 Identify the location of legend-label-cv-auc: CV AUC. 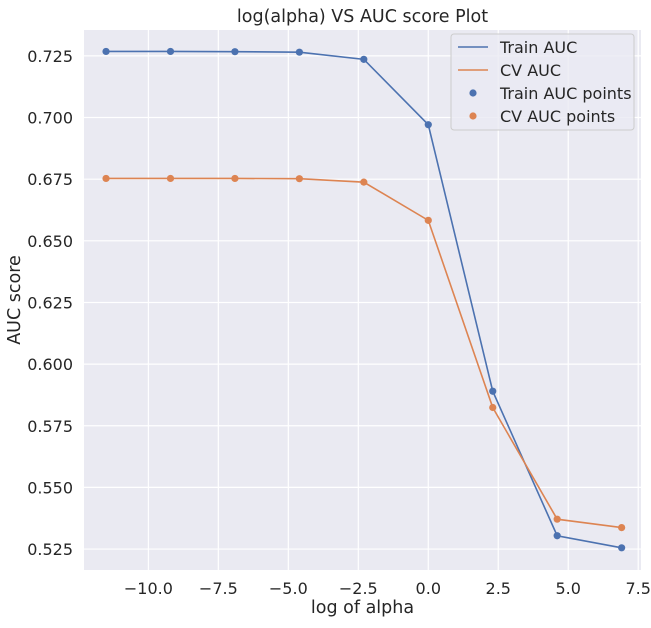
(530, 70).